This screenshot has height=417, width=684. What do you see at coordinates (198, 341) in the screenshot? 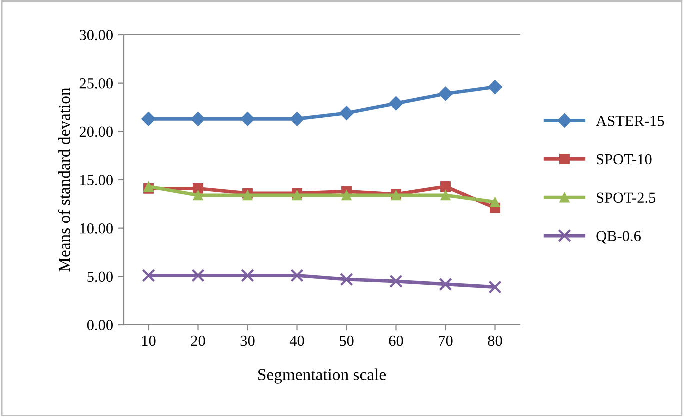
I see `x-tick-label: 20` at bounding box center [198, 341].